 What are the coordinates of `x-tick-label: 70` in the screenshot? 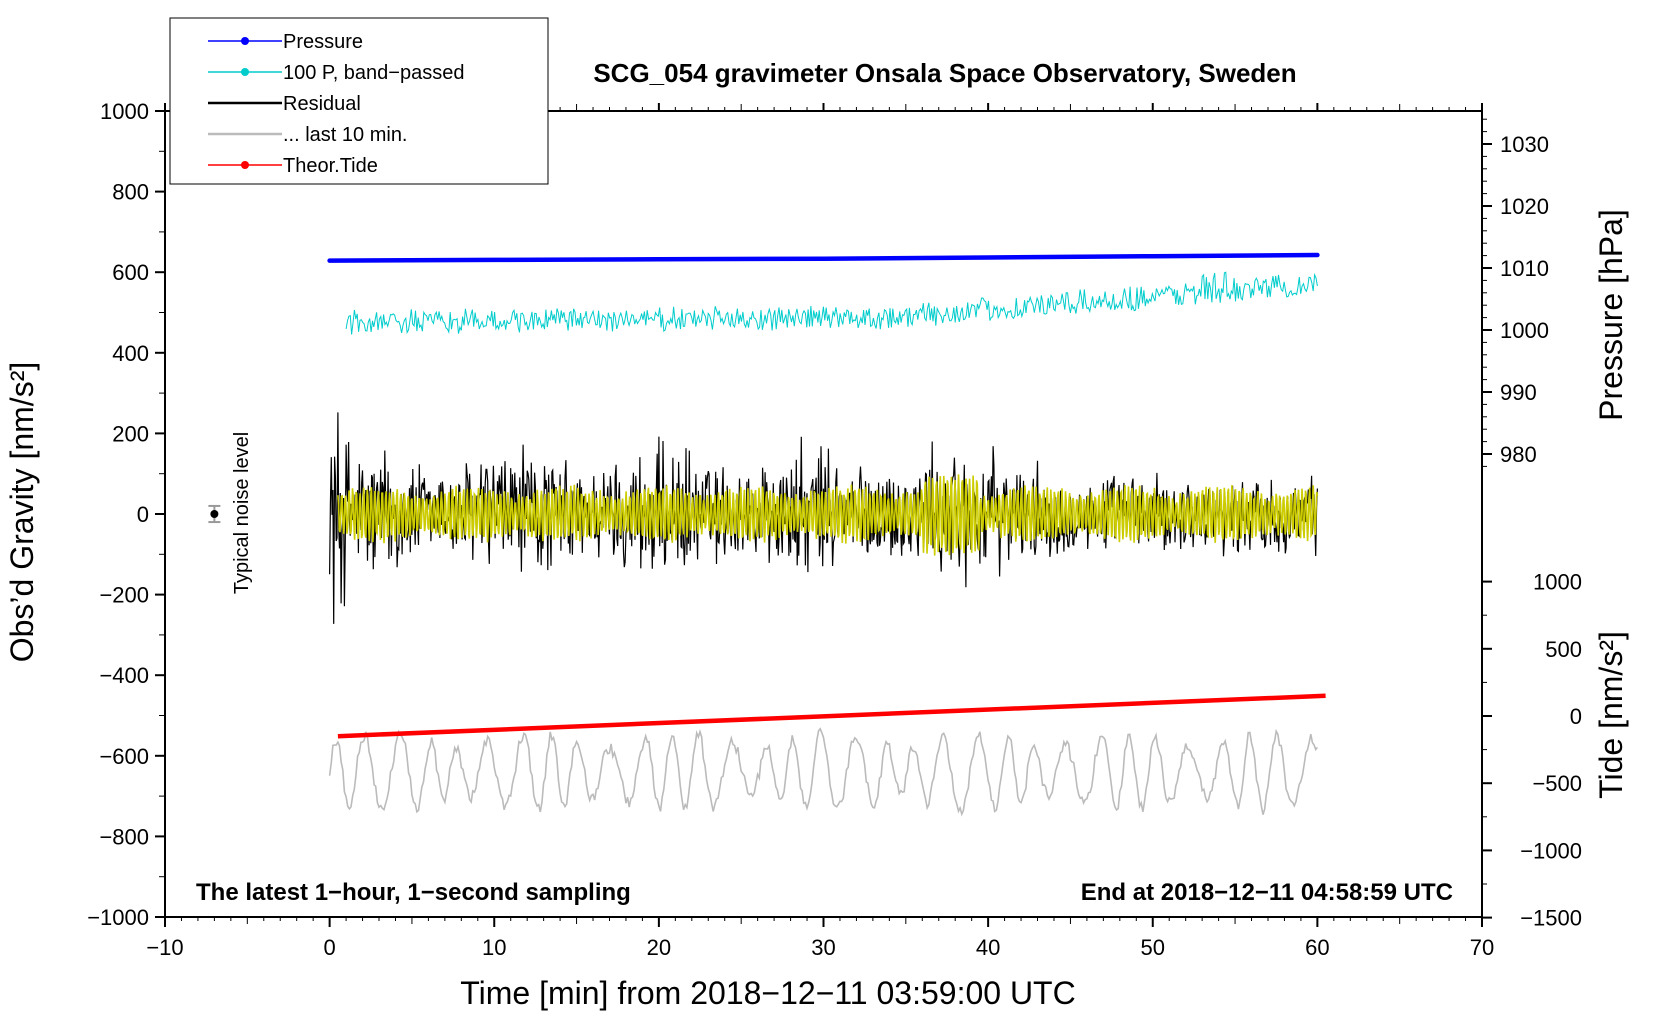 It's located at (1482, 947).